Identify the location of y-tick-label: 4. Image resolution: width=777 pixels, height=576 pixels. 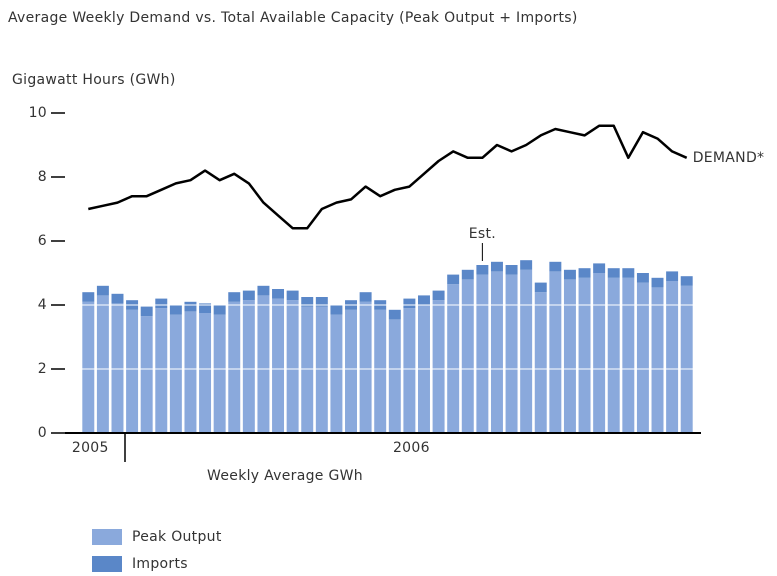
(42, 305).